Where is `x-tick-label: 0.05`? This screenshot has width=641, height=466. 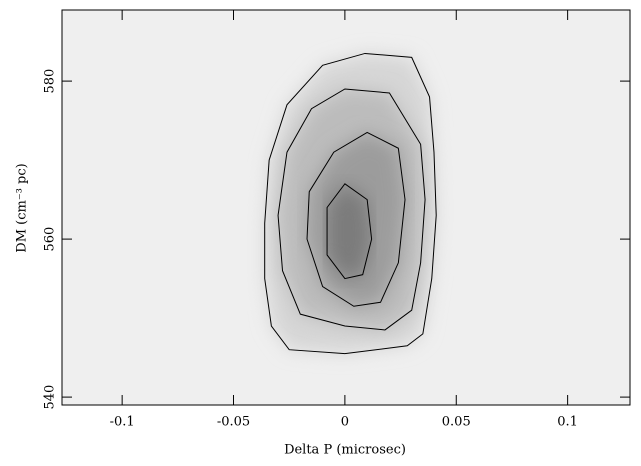
x-tick-label: 0.05 is located at coordinates (456, 422).